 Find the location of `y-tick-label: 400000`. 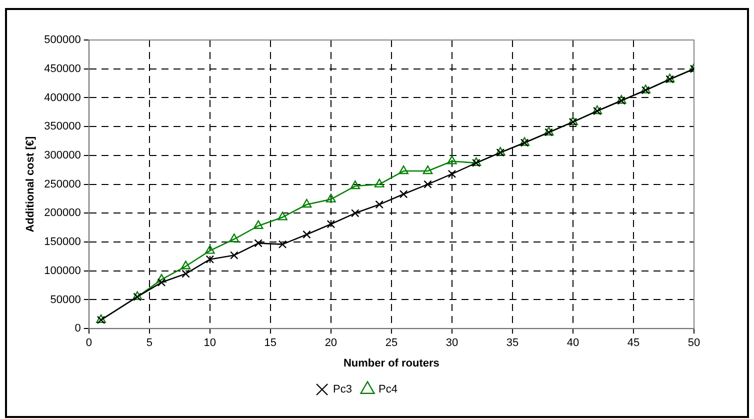

y-tick-label: 400000 is located at coordinates (62, 98).